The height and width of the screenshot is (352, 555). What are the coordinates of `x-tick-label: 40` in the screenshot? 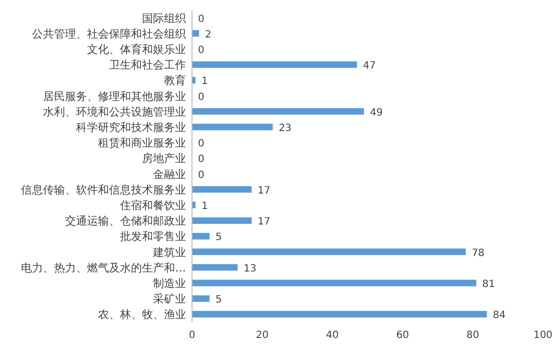 It's located at (332, 335).